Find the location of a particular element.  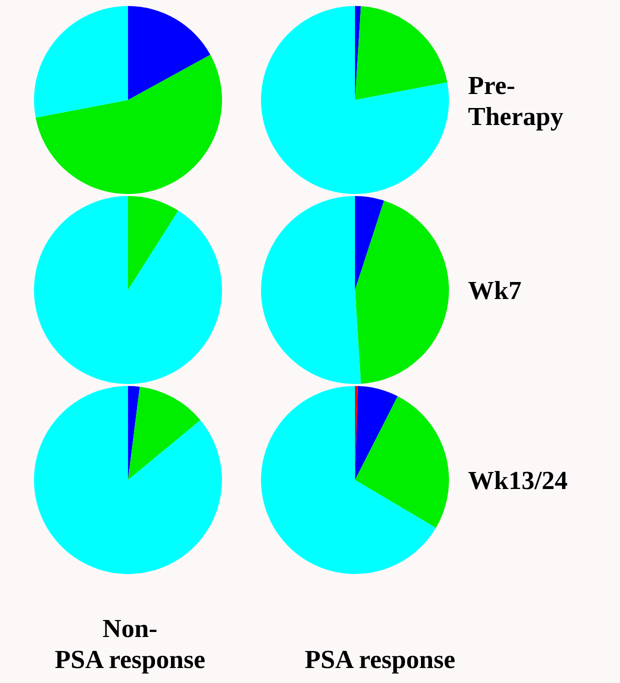

text: Pre-Therapy is located at coordinates (516, 101).